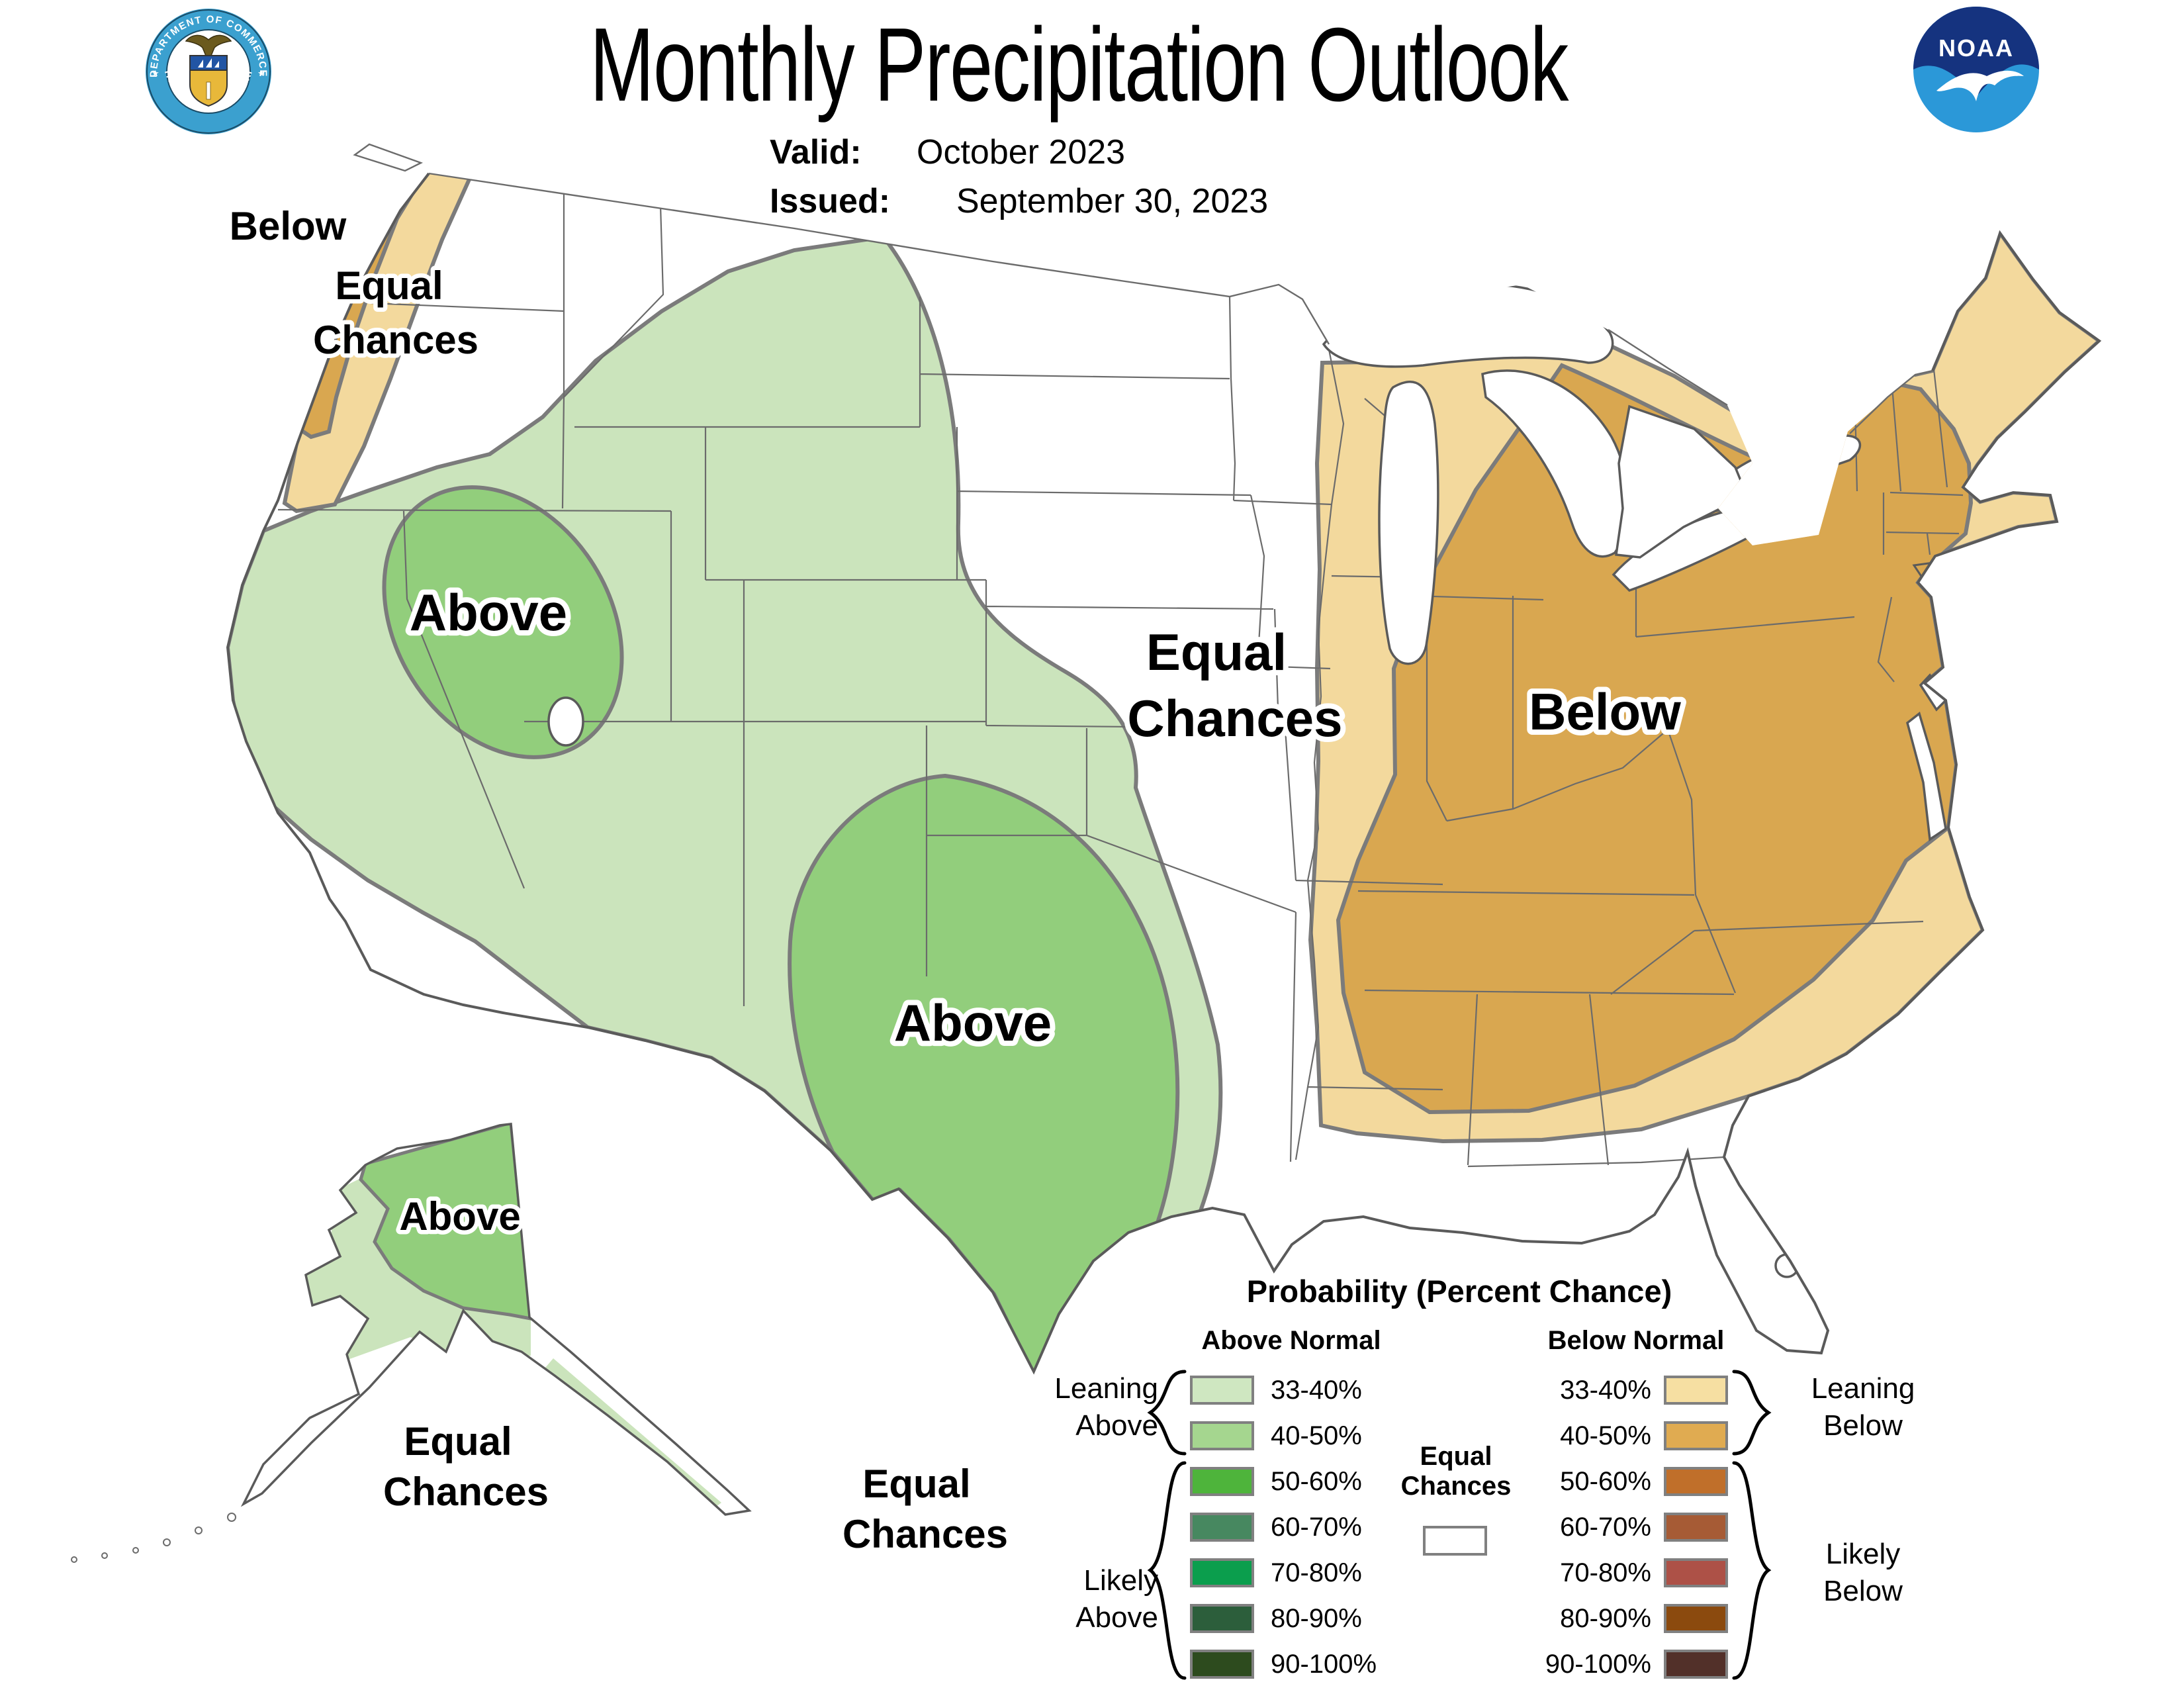  I want to click on legend-above-normal-header: Above Normal, so click(1291, 1340).